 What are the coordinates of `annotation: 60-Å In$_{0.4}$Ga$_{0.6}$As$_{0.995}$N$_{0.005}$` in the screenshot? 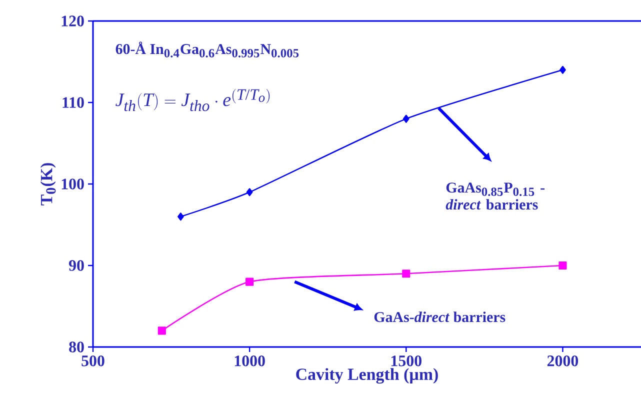 It's located at (207, 50).